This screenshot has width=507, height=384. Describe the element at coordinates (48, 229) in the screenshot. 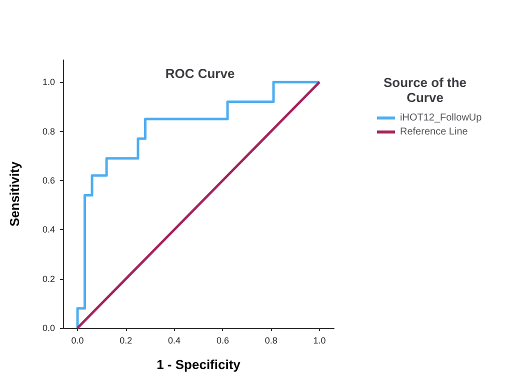

I see `y-tick-label: 0.4` at that location.